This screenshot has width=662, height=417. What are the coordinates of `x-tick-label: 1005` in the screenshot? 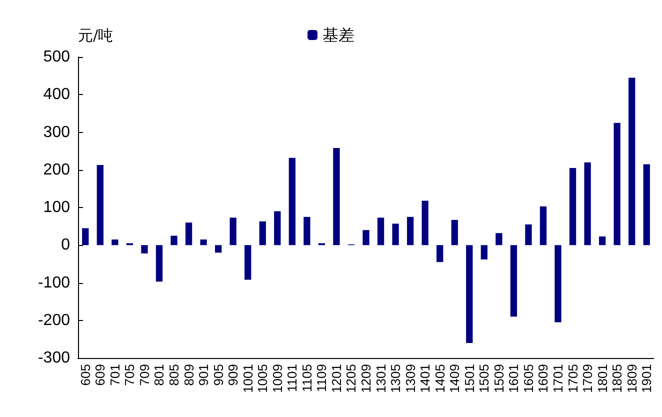 It's located at (262, 378).